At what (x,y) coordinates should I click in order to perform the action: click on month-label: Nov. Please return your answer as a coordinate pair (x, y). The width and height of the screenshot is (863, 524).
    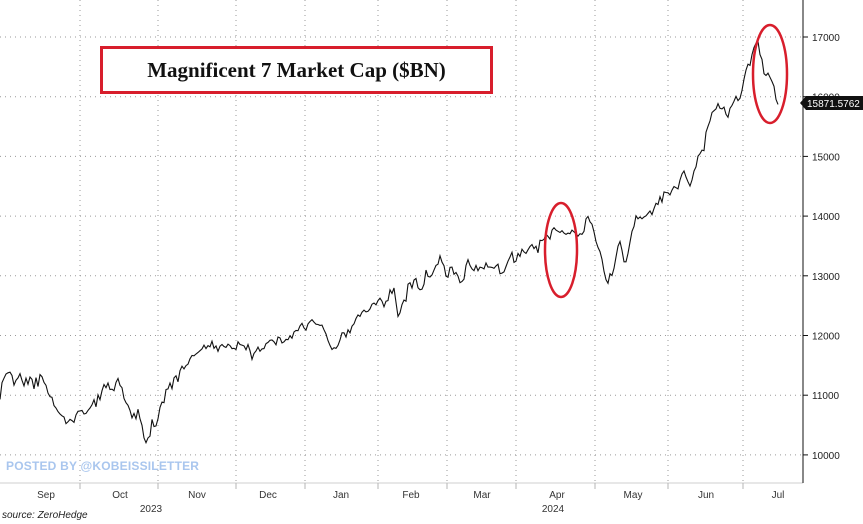
    Looking at the image, I should click on (197, 495).